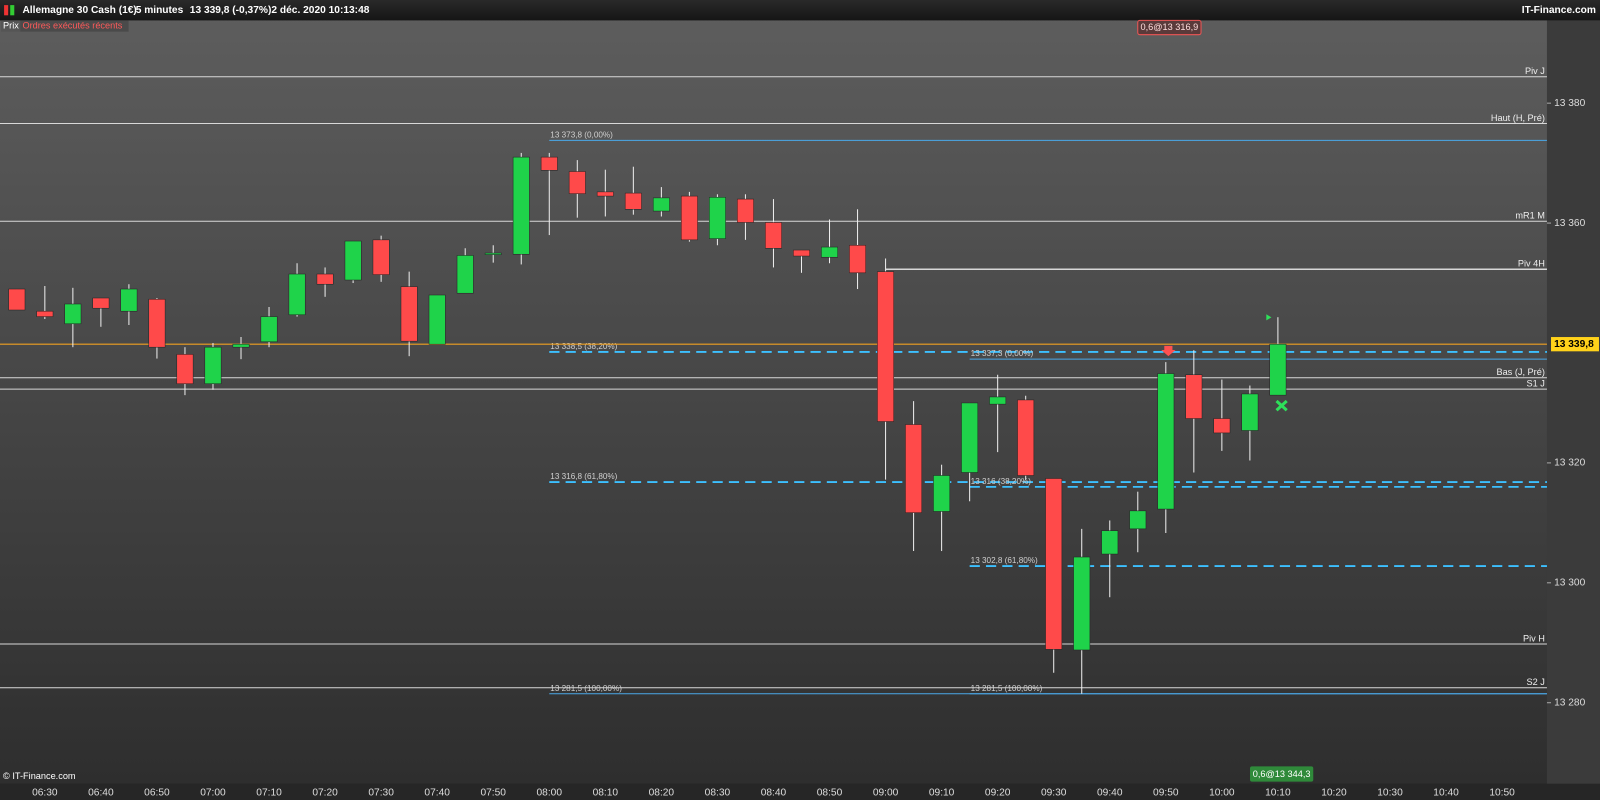  What do you see at coordinates (160, 10) in the screenshot?
I see `period: 5 minutes` at bounding box center [160, 10].